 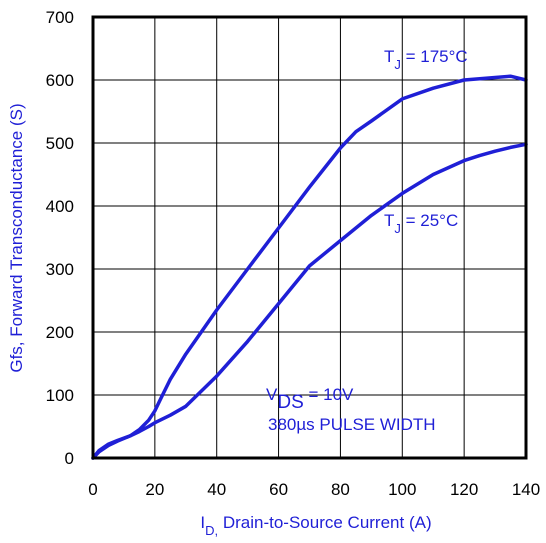 I want to click on y-tick-label: 700, so click(x=60, y=17).